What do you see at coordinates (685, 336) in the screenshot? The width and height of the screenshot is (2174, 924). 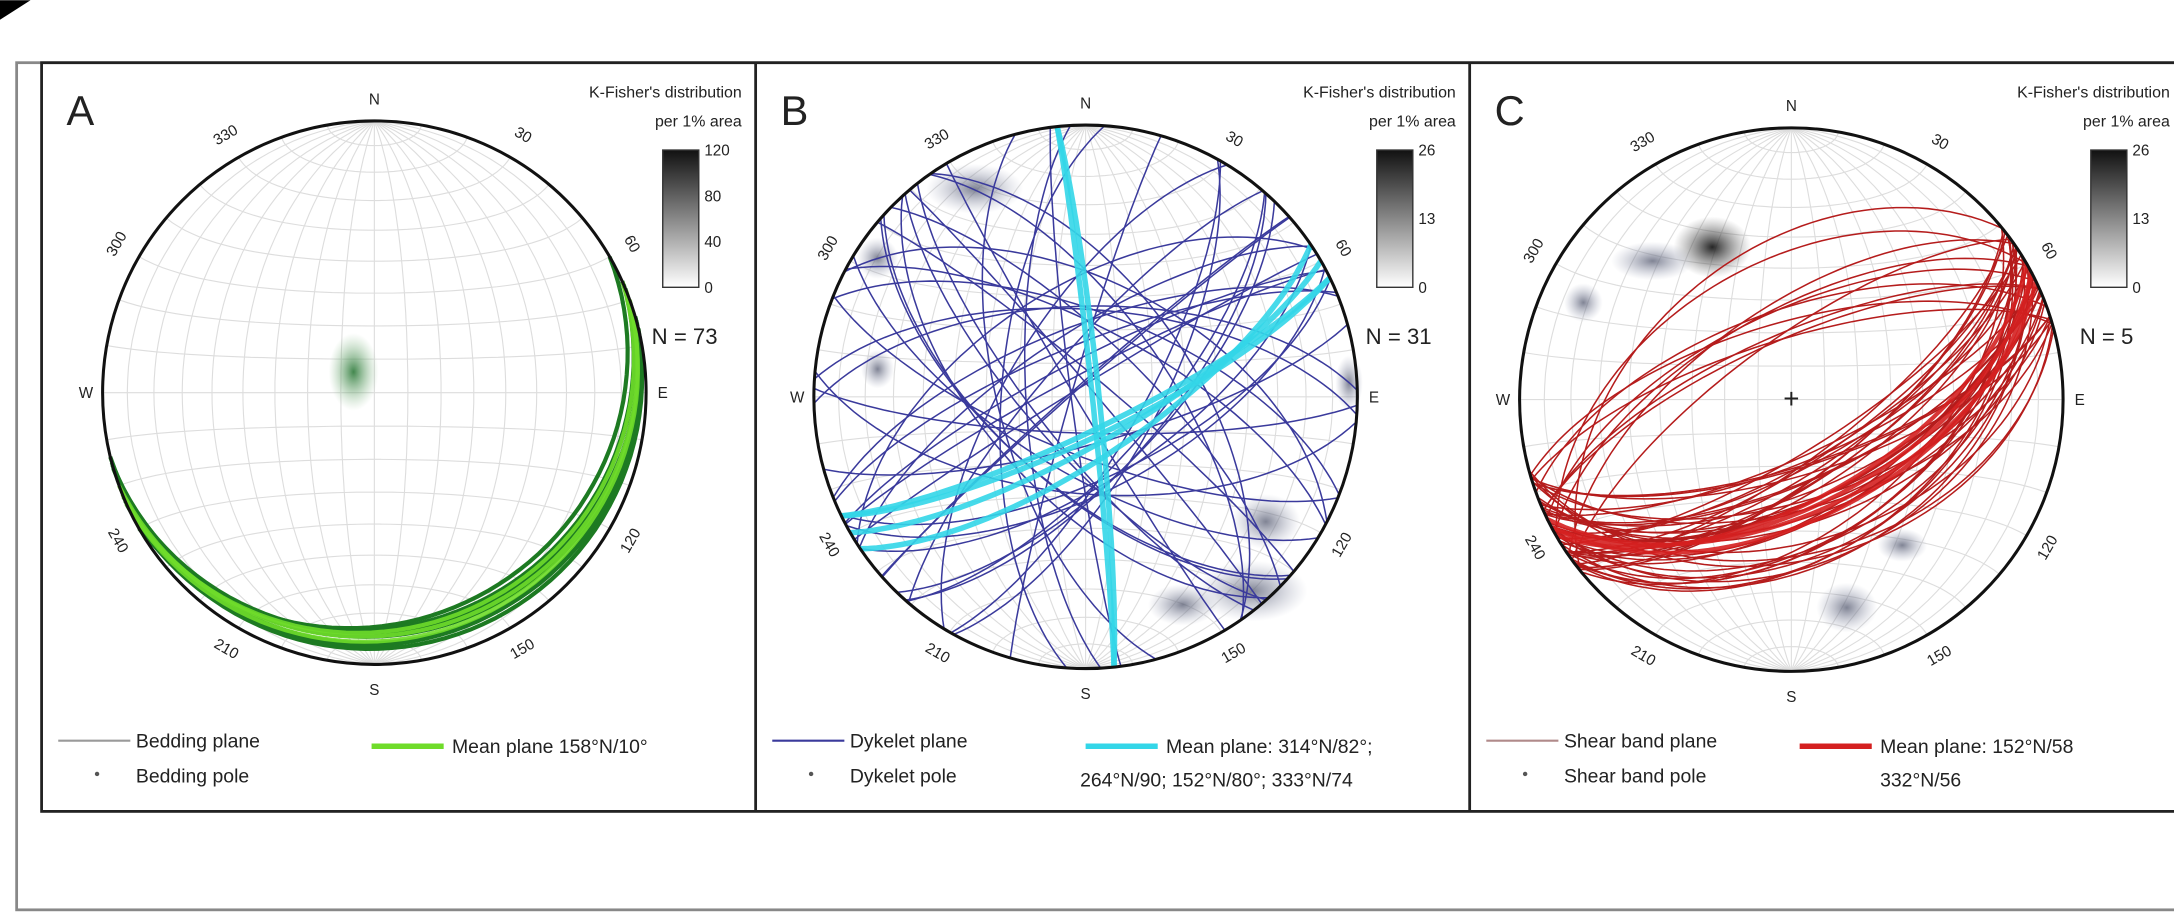 I see `n-label: N = 73` at bounding box center [685, 336].